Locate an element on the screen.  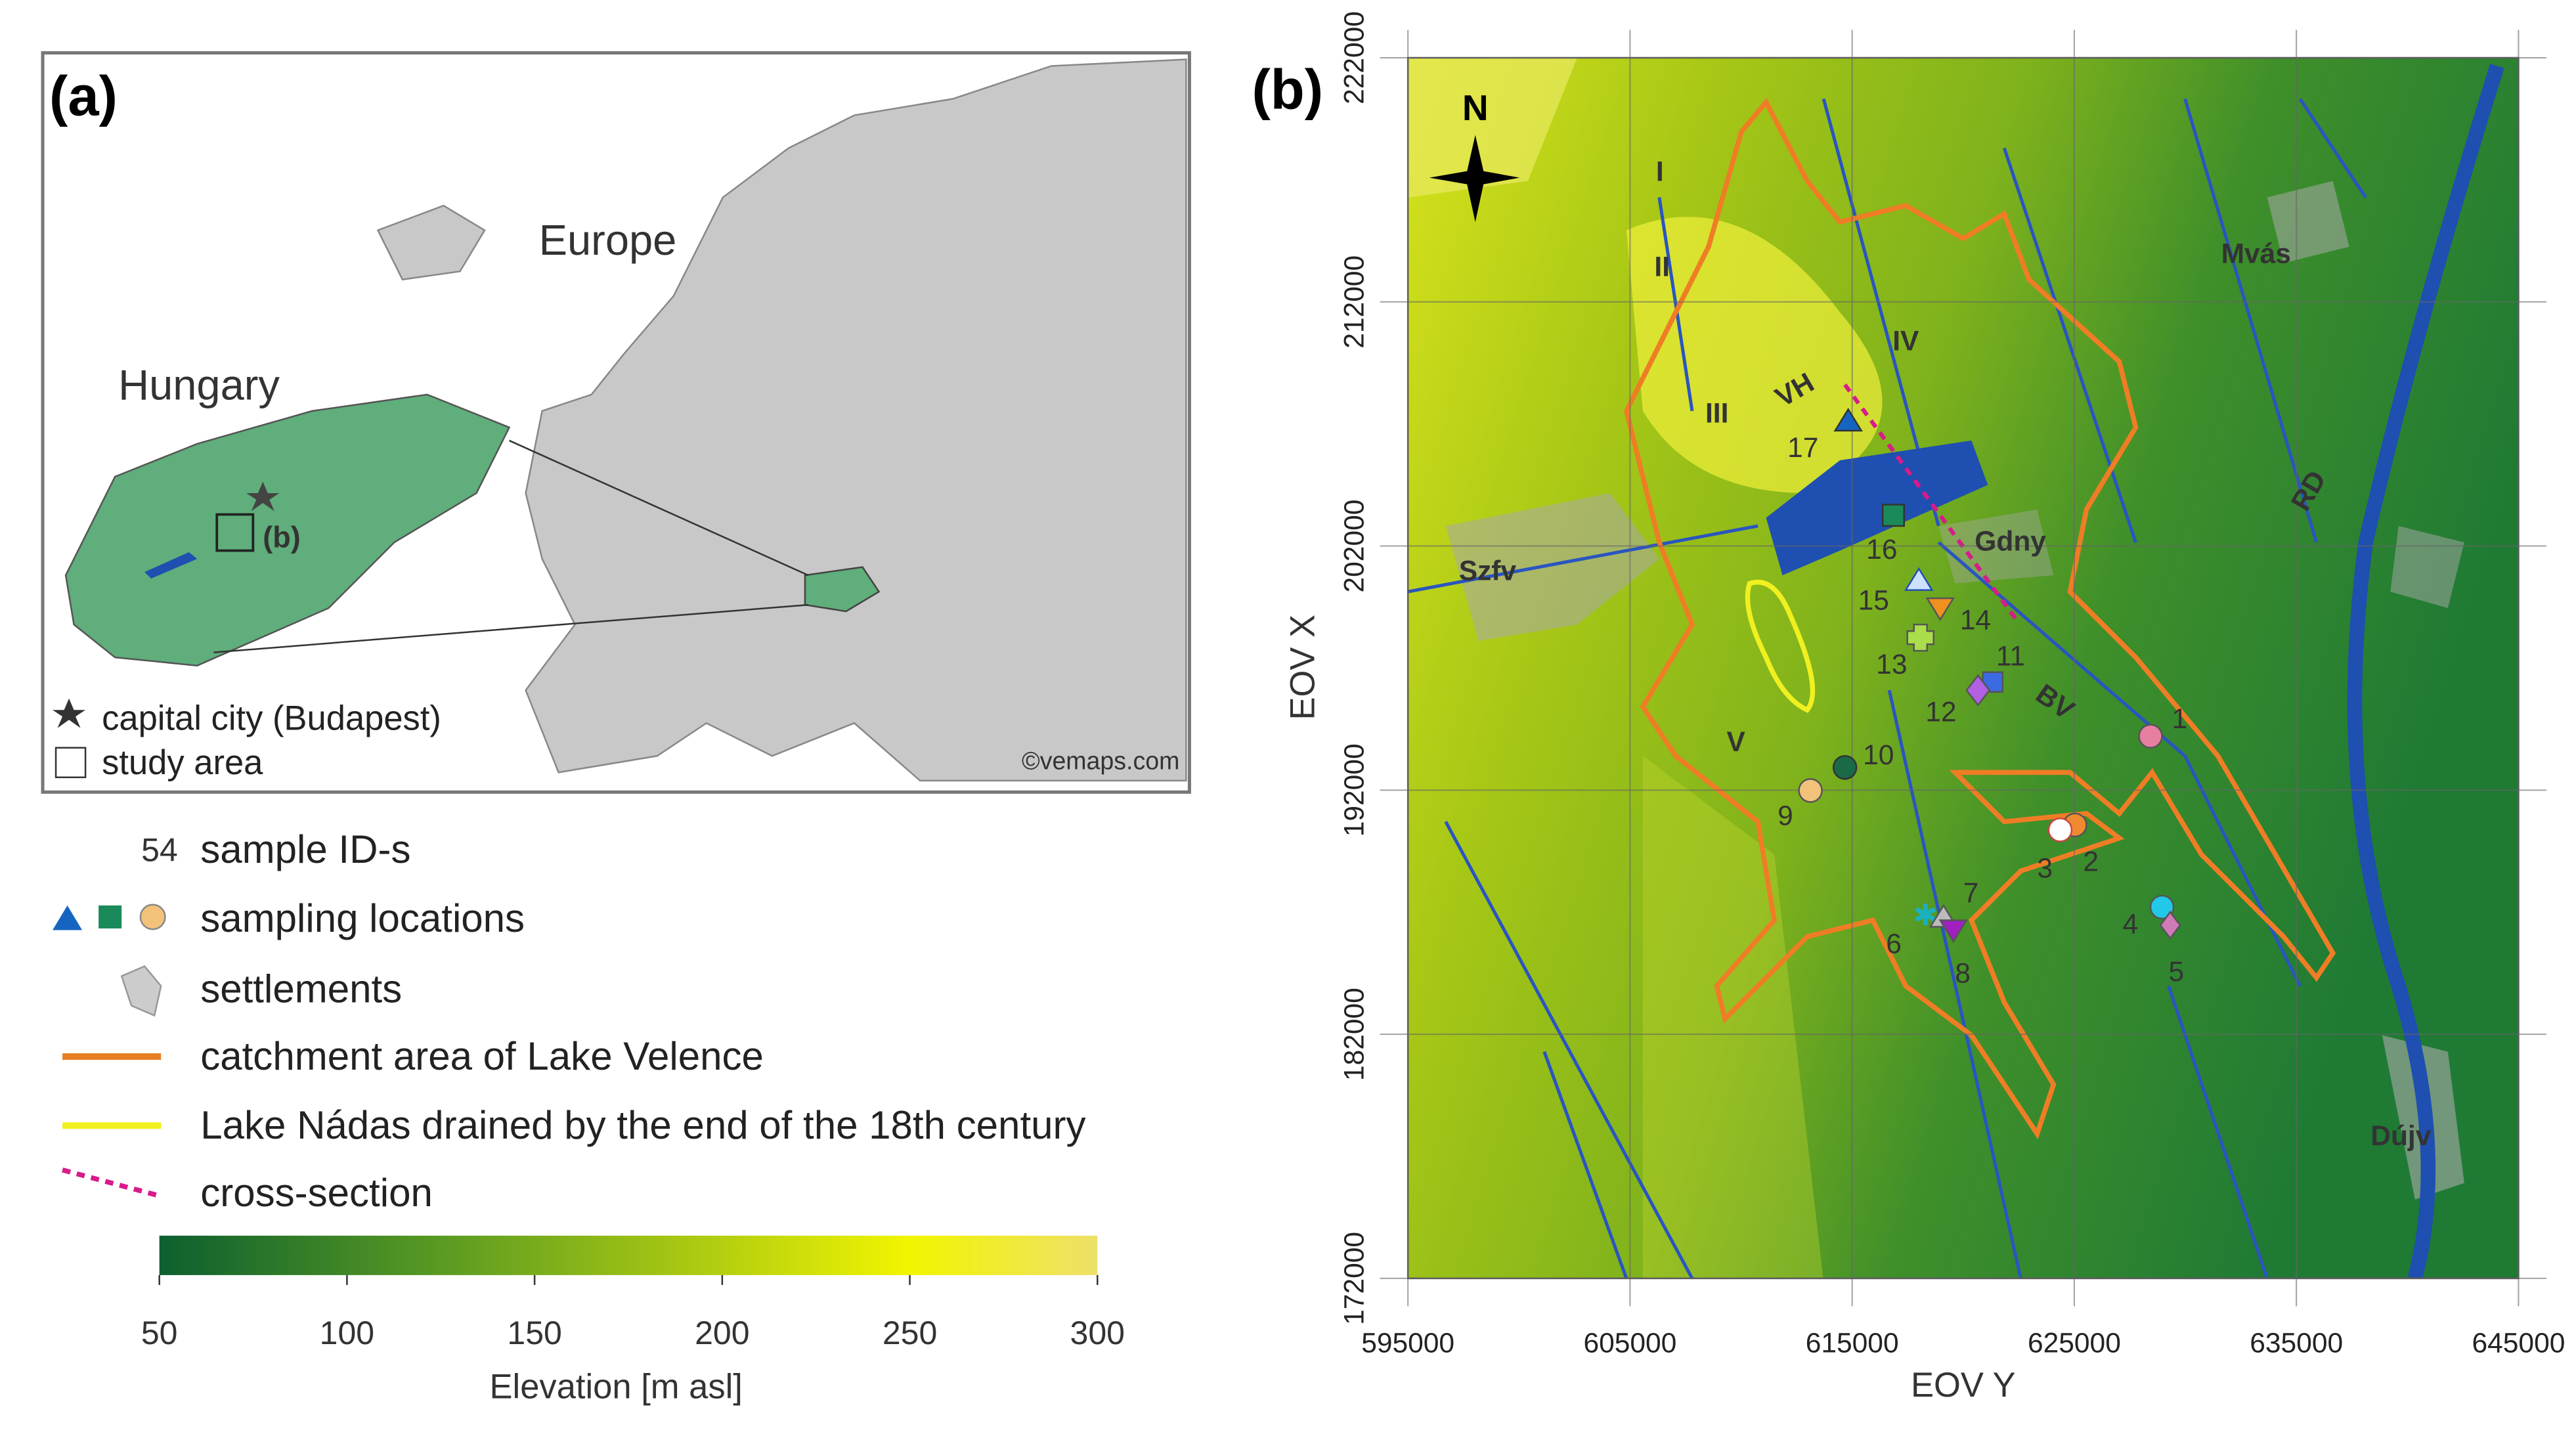
y-tick-label: 212000 is located at coordinates (1355, 302).